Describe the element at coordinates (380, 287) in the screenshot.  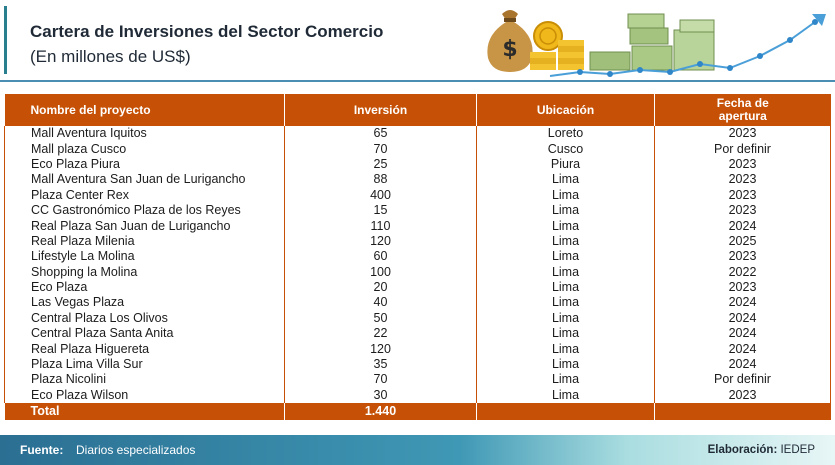
I see `investment-cell: 20` at that location.